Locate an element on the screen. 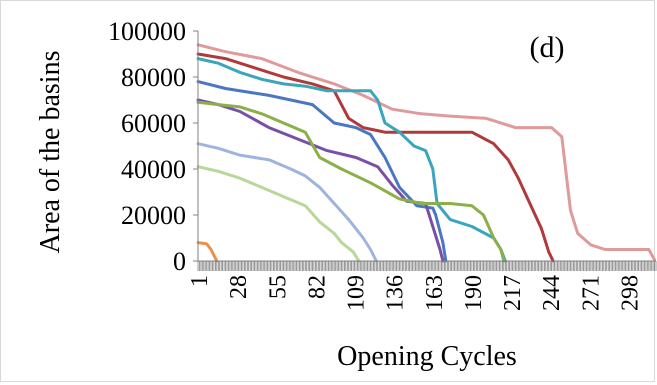 The height and width of the screenshot is (385, 657). y-axis-label: Area of the basins is located at coordinates (50, 152).